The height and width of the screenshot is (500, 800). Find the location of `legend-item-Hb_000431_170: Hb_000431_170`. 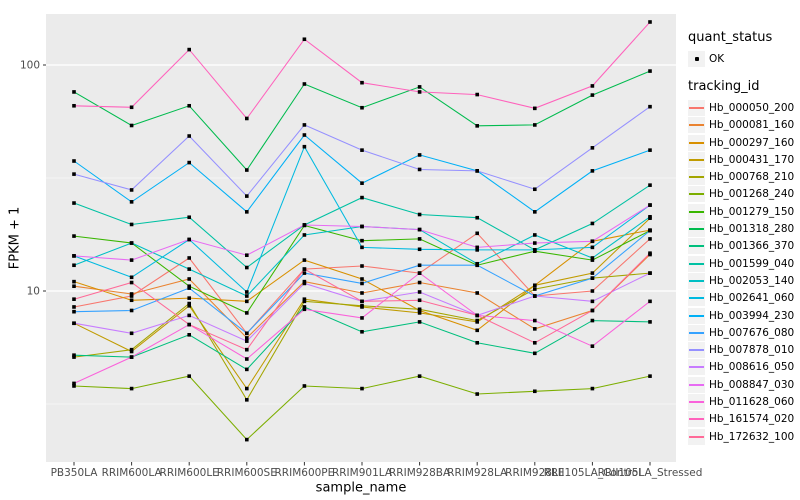

legend-item-Hb_000431_170: Hb_000431_170 is located at coordinates (744, 159).